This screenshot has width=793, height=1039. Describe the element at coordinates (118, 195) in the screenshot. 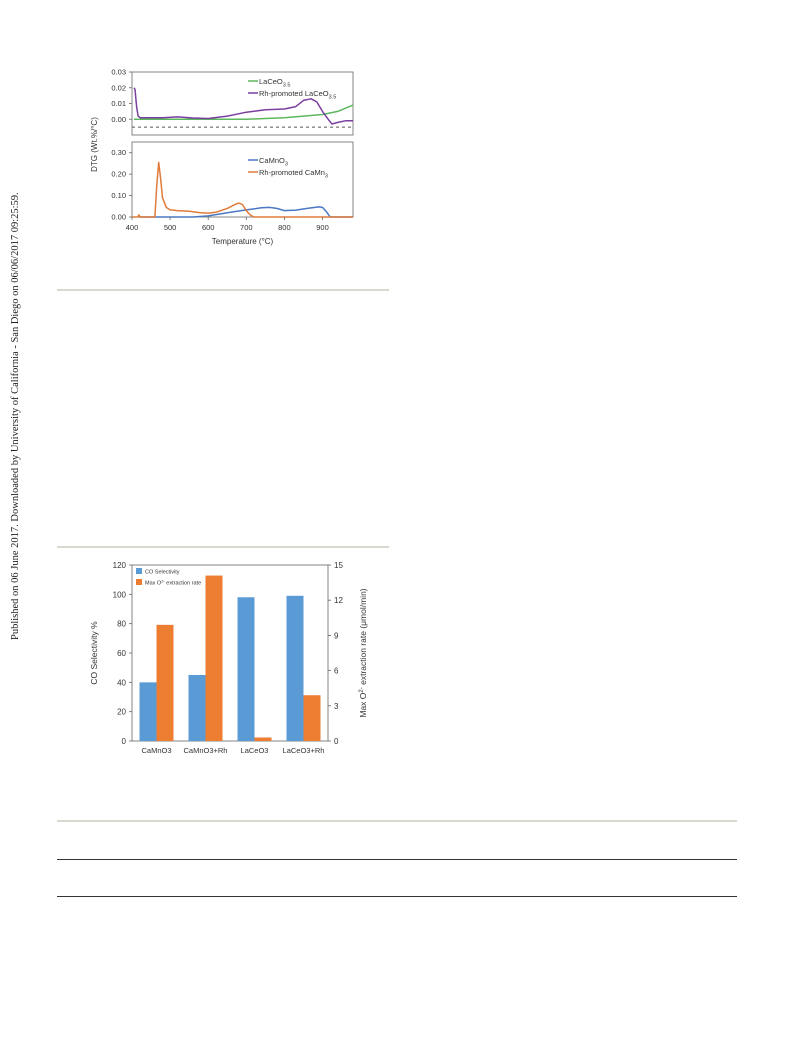

I see `dtg-y-tick-label: 0.10` at that location.